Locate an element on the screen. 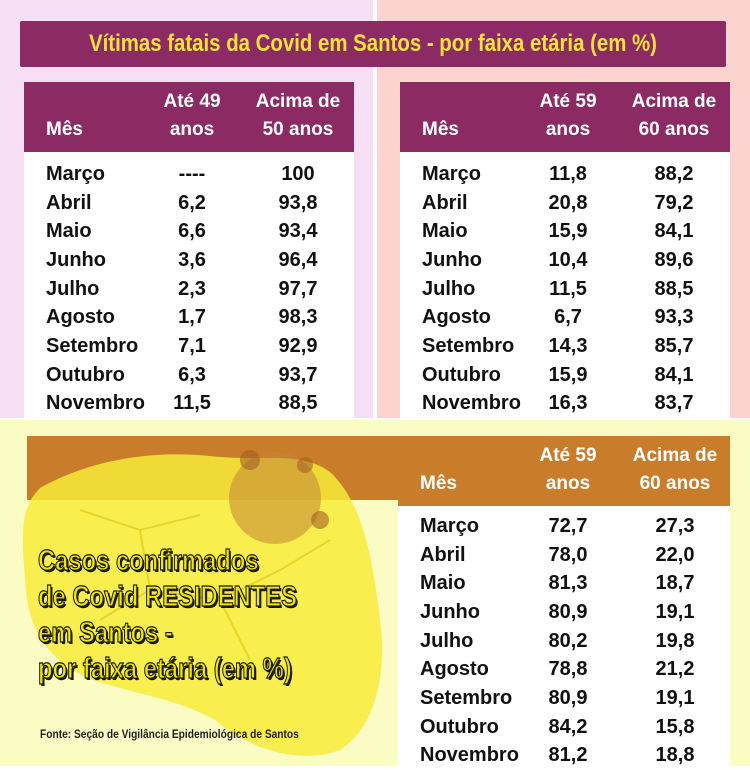  value-cell: 92,9 is located at coordinates (298, 346).